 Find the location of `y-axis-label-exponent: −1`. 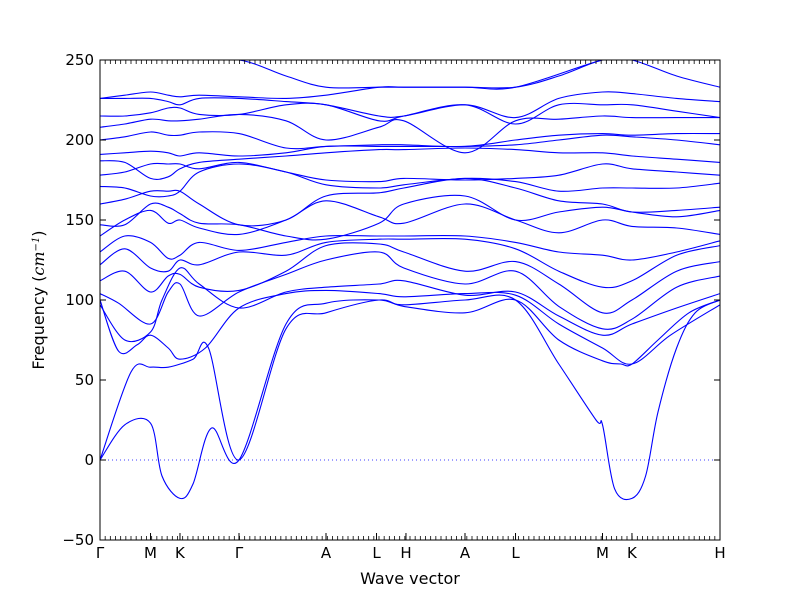

y-axis-label-exponent: −1 is located at coordinates (36, 244).